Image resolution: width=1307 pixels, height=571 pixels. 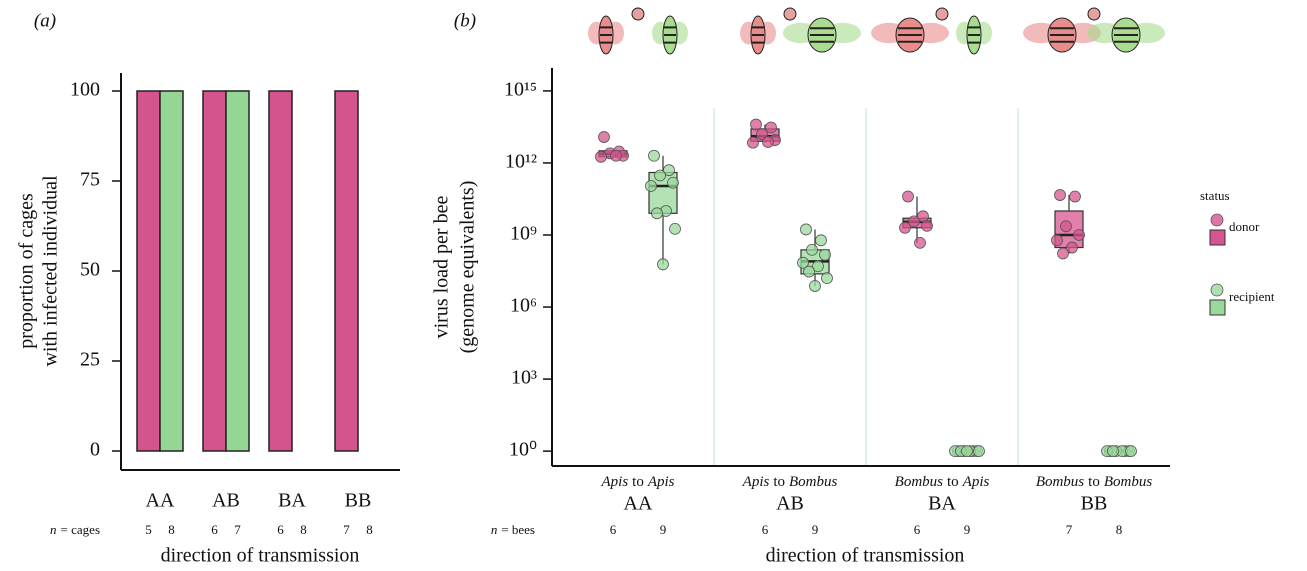 I want to click on y-tick-label: 75, so click(x=90, y=180).